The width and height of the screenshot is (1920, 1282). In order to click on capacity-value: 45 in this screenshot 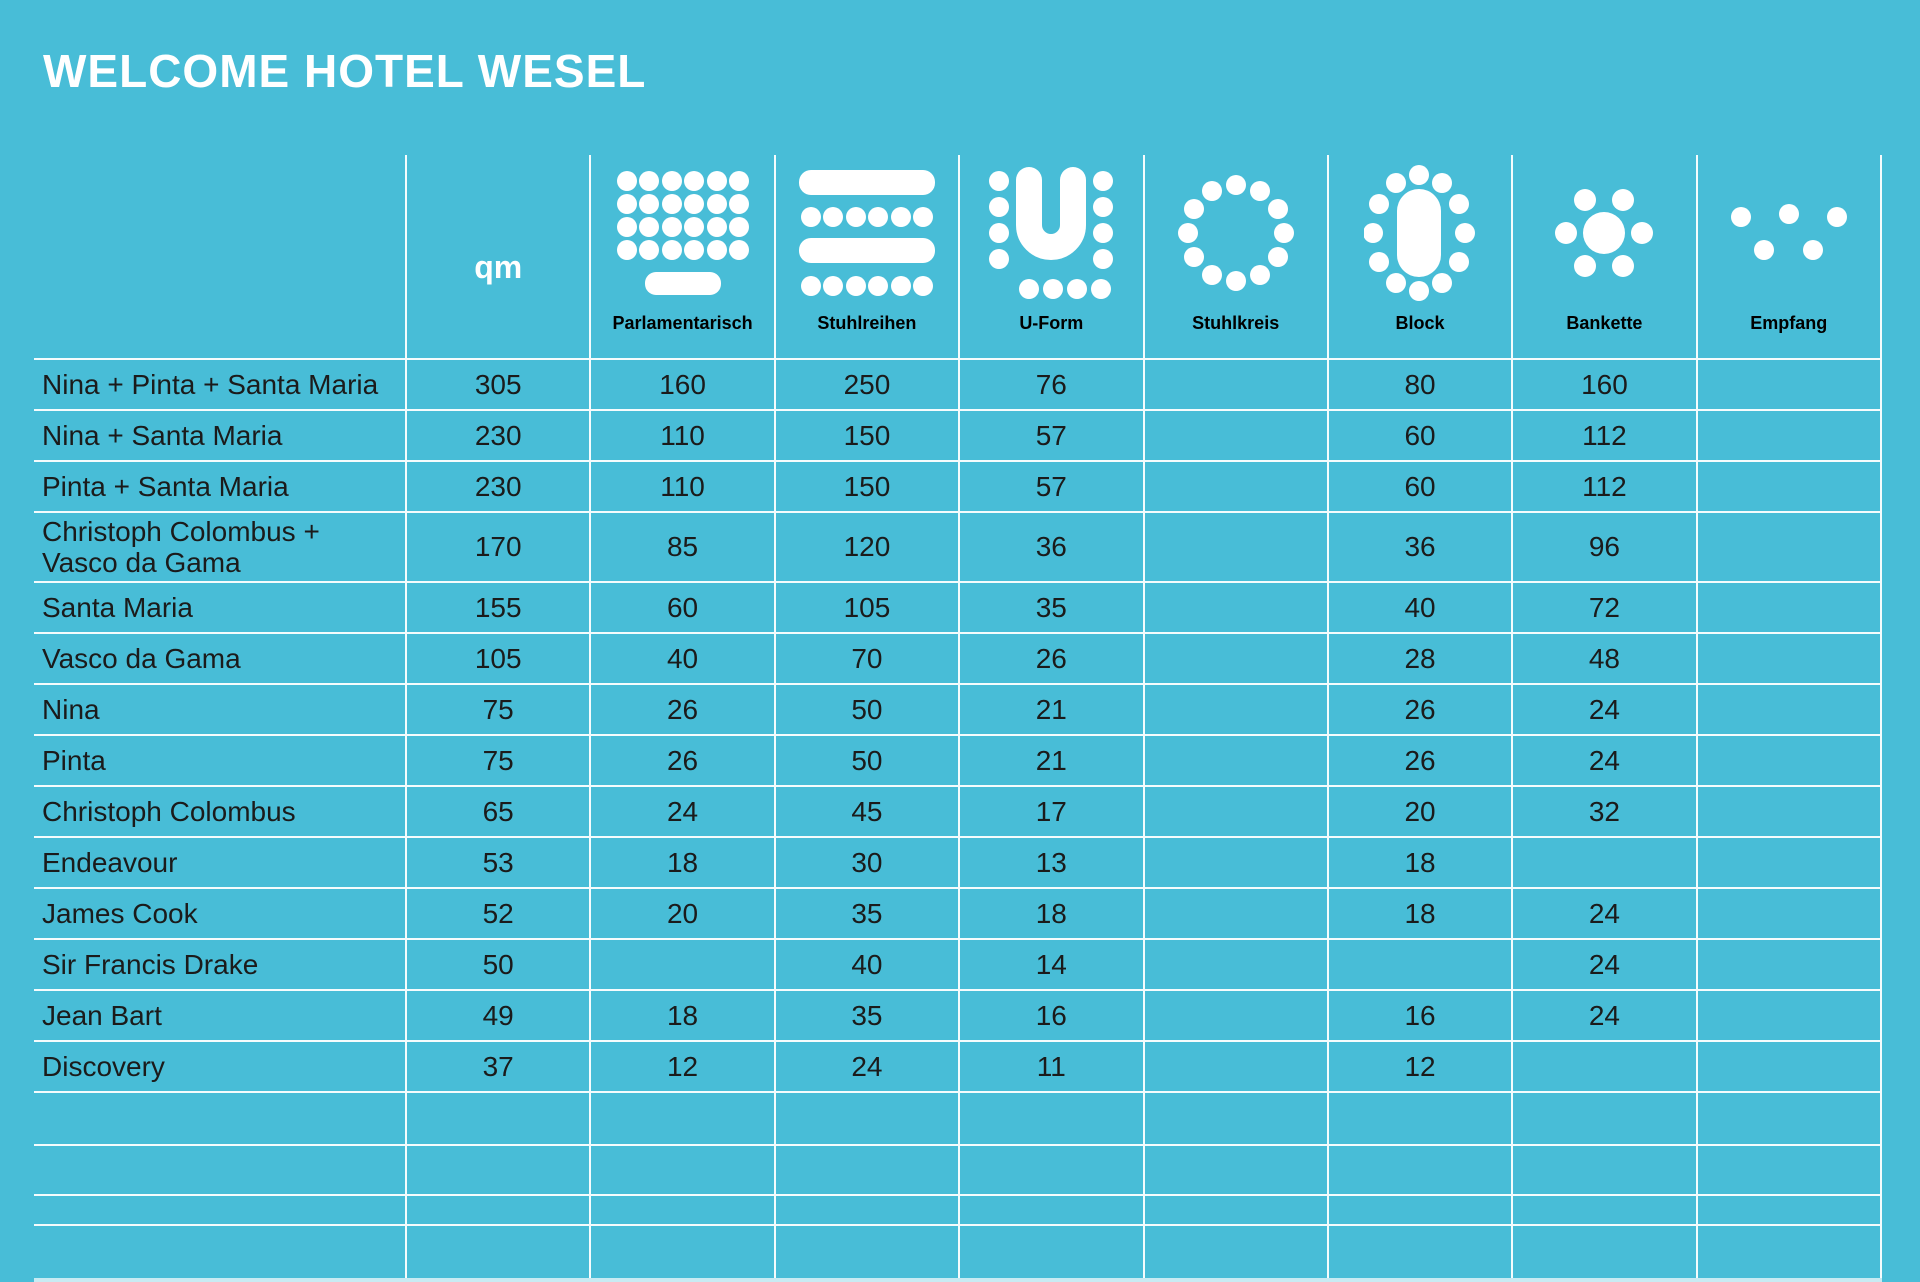, I will do `click(865, 811)`.